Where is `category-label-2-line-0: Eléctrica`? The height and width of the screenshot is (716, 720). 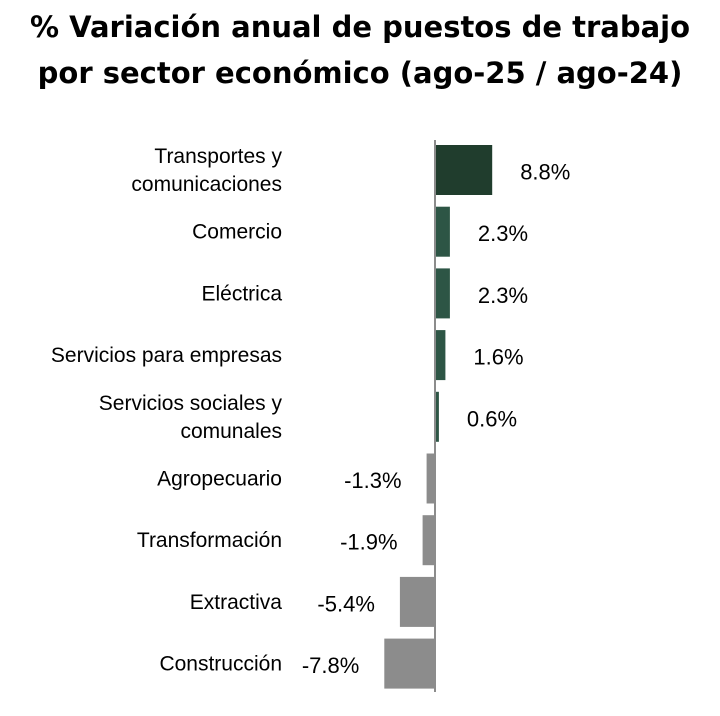 category-label-2-line-0: Eléctrica is located at coordinates (241, 293).